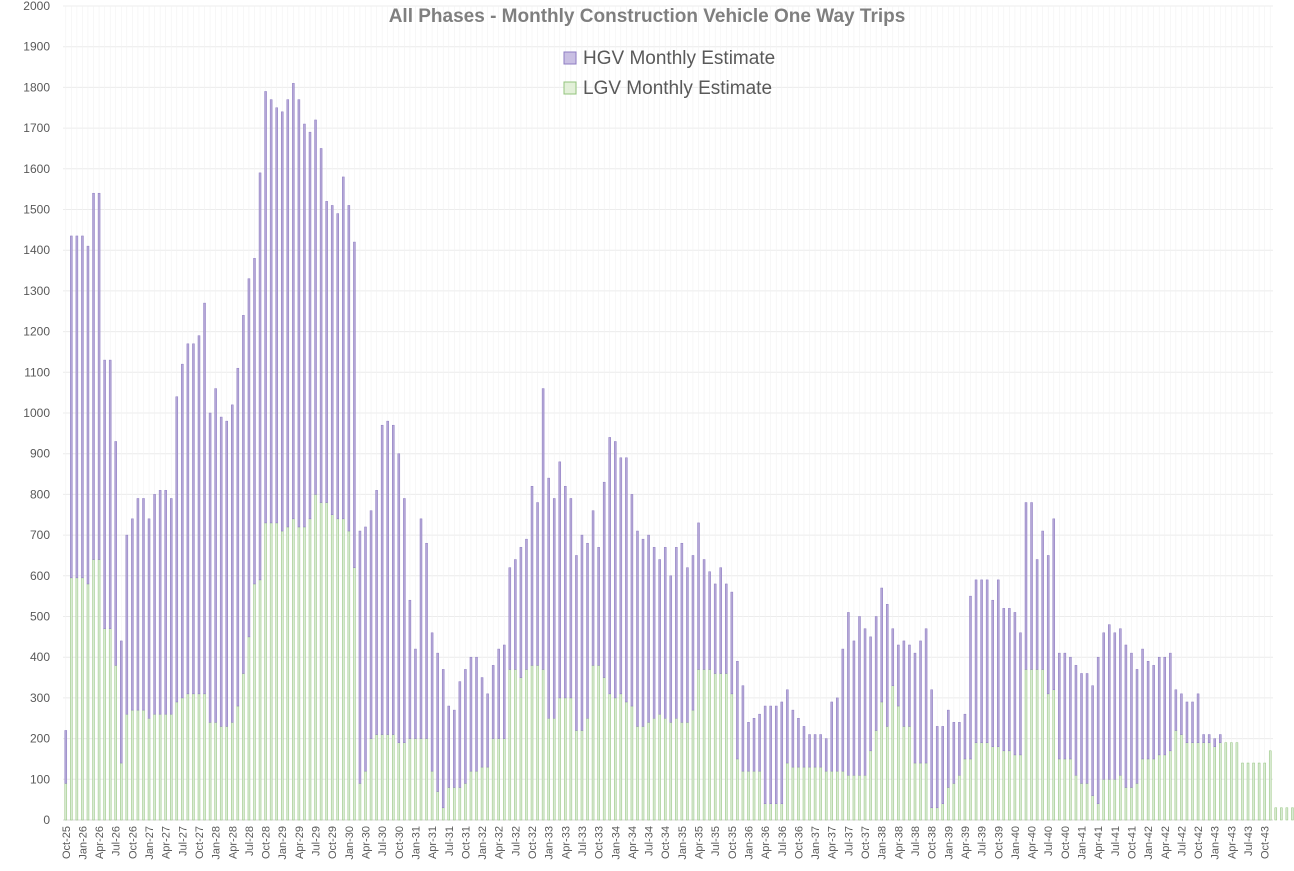  Describe the element at coordinates (36, 87) in the screenshot. I see `y-tick-label: 1800` at that location.